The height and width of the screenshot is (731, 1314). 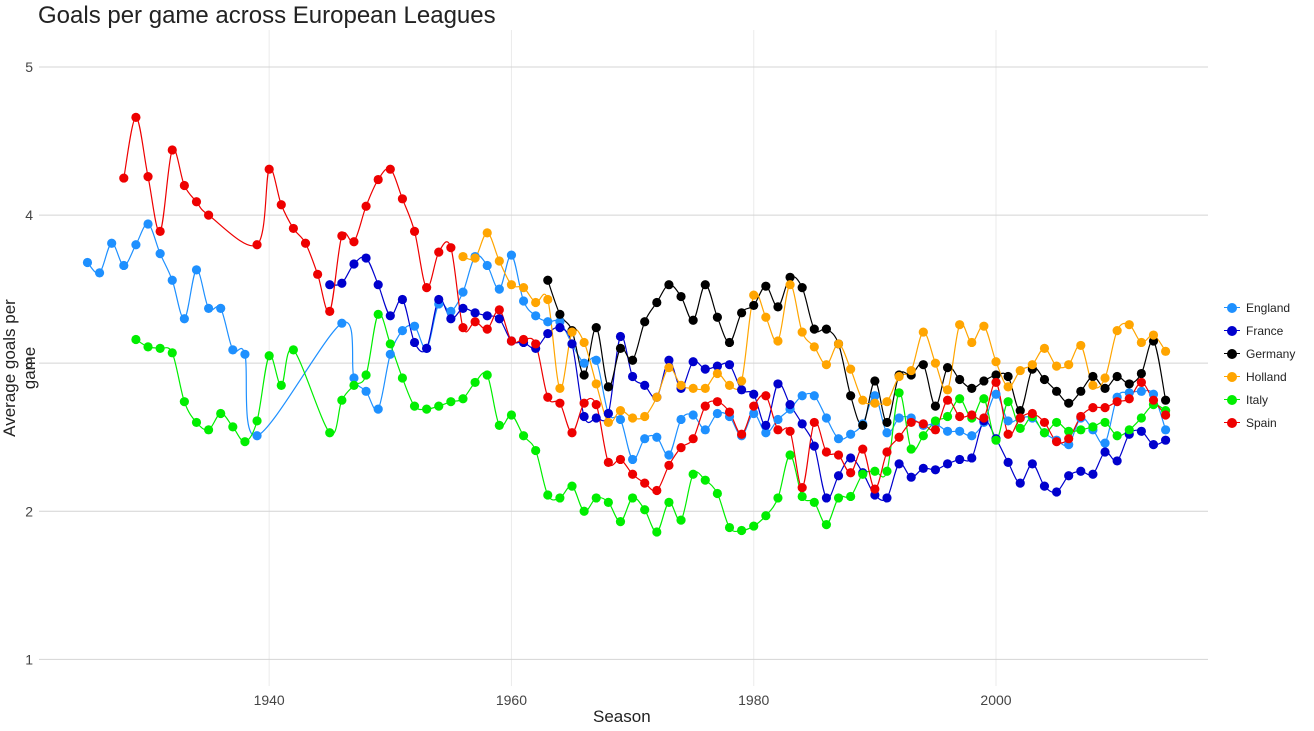 I want to click on chart-title: Goals per game across European Leagues, so click(x=267, y=15).